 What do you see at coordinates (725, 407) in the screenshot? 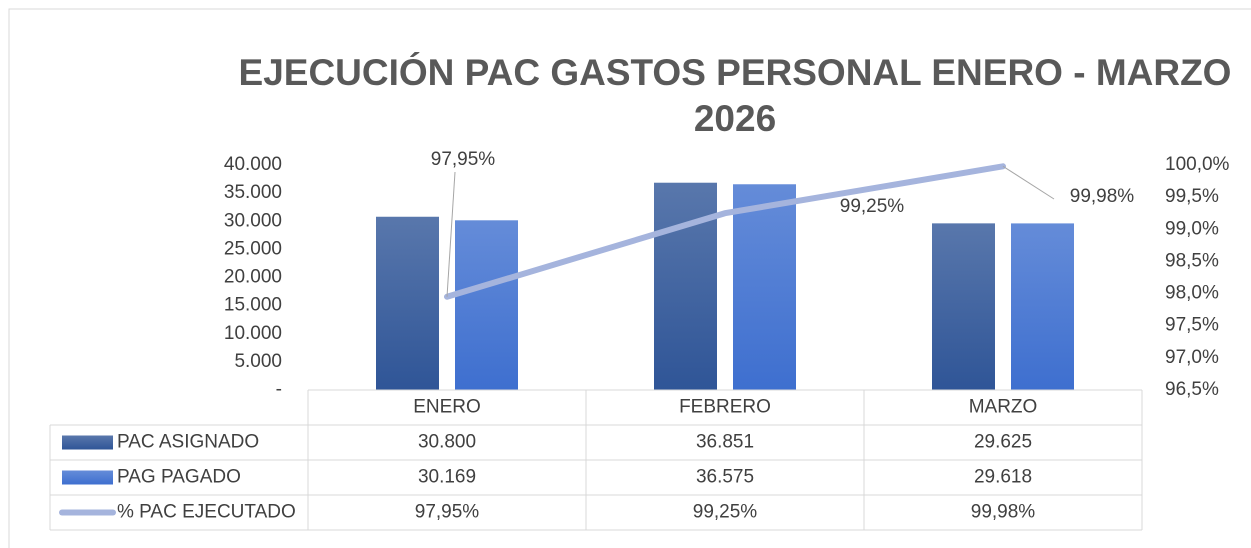
I see `x-tick-label: FEBRERO` at bounding box center [725, 407].